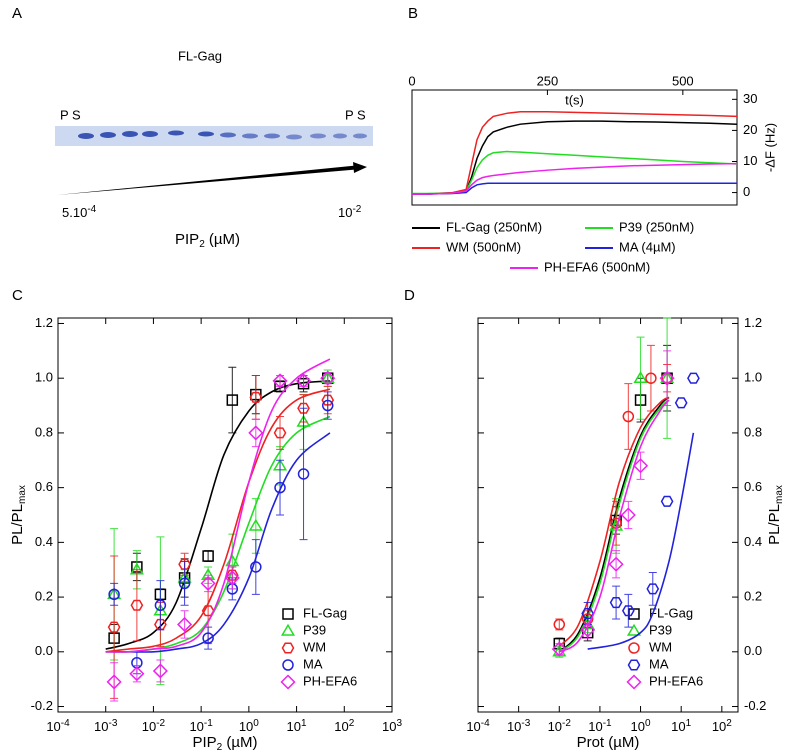 Image resolution: width=787 pixels, height=753 pixels. Describe the element at coordinates (204, 742) in the screenshot. I see `x-axis-label-part: PIP` at that location.